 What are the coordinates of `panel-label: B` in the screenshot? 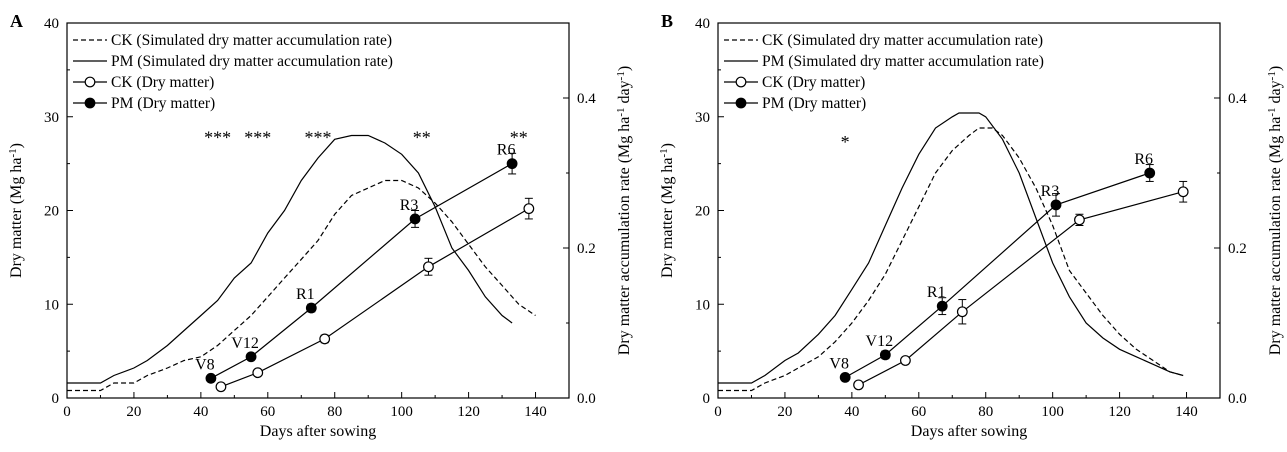 It's located at (667, 21).